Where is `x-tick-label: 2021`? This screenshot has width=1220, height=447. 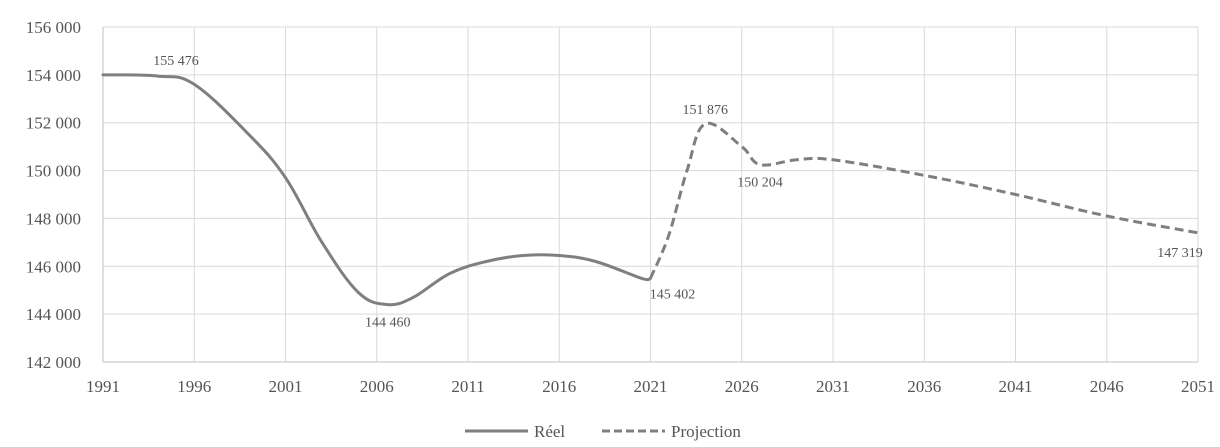
x-tick-label: 2021 is located at coordinates (651, 386).